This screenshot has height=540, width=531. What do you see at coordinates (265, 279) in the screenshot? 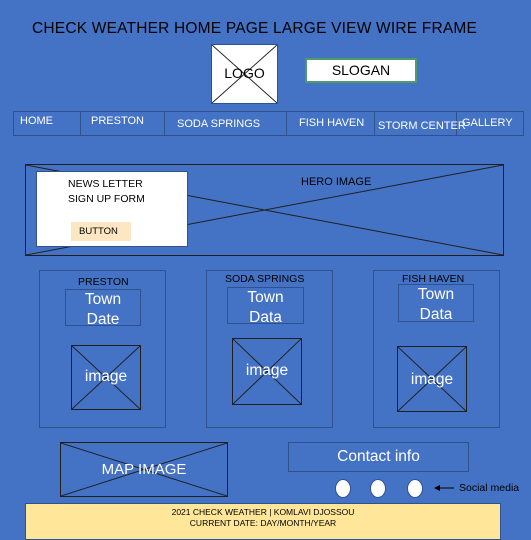
I see `town-card-title: SODA SPRINGS` at bounding box center [265, 279].